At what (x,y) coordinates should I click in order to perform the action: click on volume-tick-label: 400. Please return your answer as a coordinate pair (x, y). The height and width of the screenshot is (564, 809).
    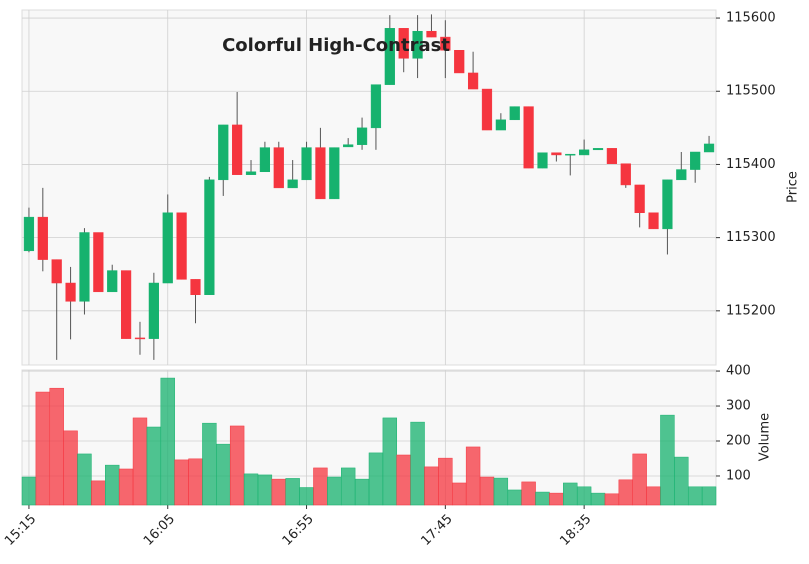
    Looking at the image, I should click on (738, 371).